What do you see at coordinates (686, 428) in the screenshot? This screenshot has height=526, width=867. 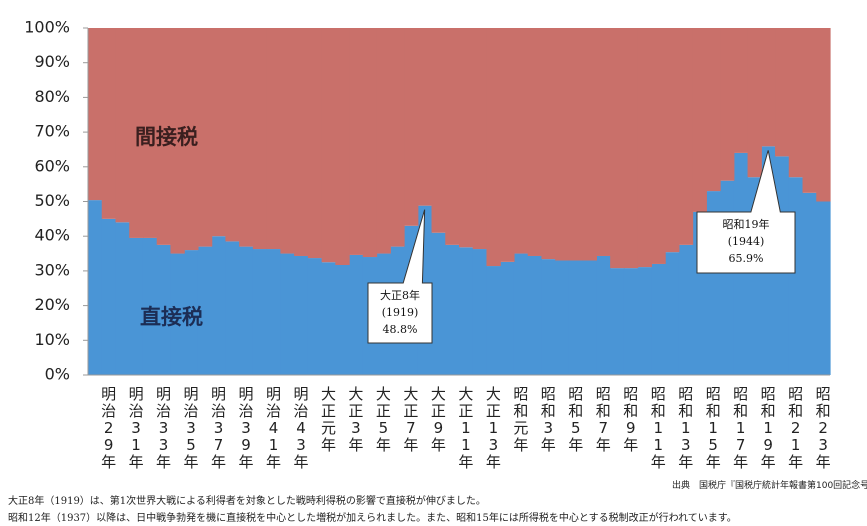 I see `x-tick-label: 昭和13年` at bounding box center [686, 428].